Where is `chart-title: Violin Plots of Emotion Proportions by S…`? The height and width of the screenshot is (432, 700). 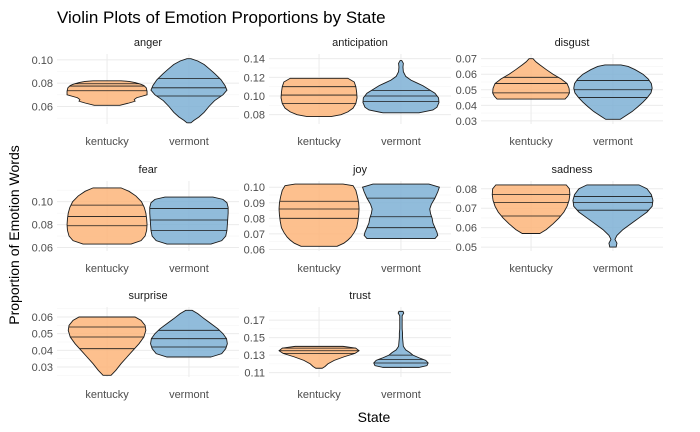 chart-title: Violin Plots of Emotion Proportions by S… is located at coordinates (221, 17).